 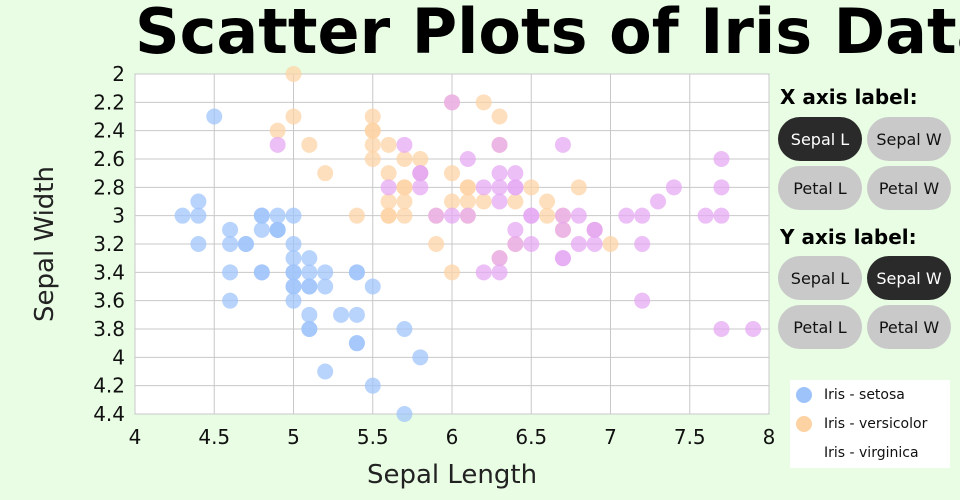 What do you see at coordinates (109, 187) in the screenshot?
I see `y-tick-label: 2.8` at bounding box center [109, 187].